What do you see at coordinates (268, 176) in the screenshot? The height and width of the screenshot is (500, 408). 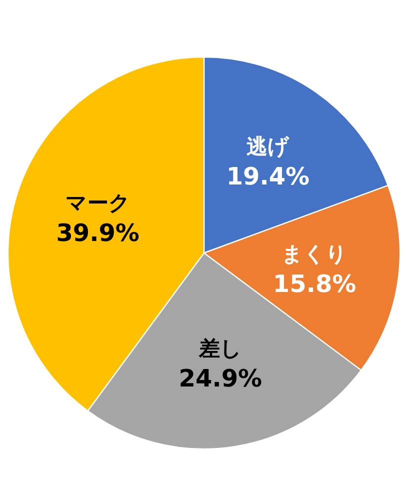 I see `data-label: 19.4%` at bounding box center [268, 176].